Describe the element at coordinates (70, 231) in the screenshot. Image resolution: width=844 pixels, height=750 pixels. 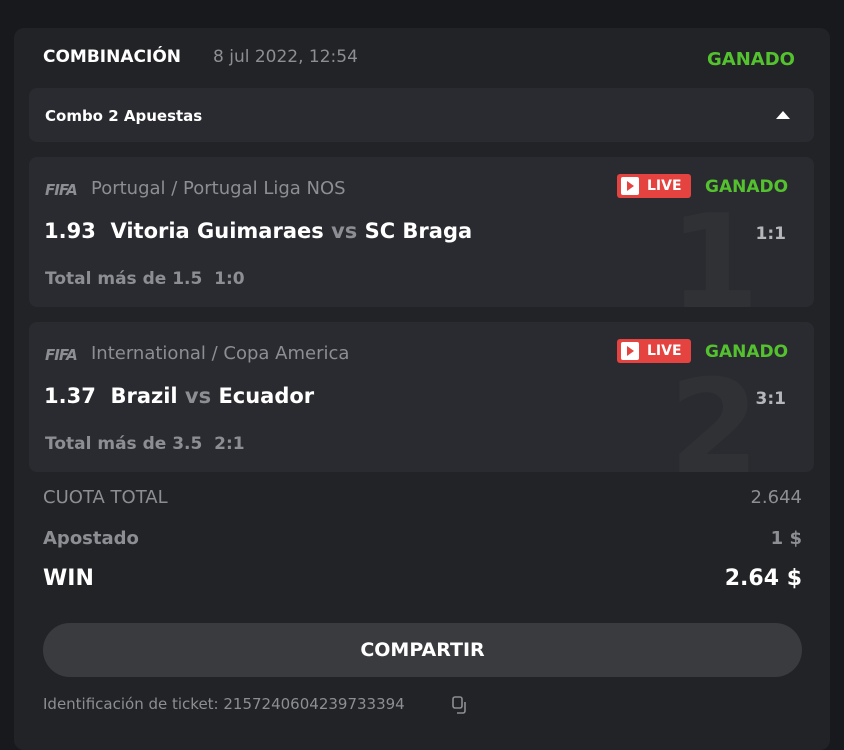
I see `odds: 1.93` at that location.